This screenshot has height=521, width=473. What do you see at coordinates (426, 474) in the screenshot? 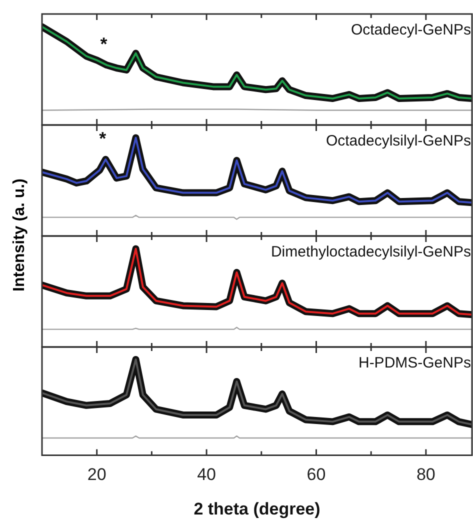
I see `x-tick-label: 80` at bounding box center [426, 474].